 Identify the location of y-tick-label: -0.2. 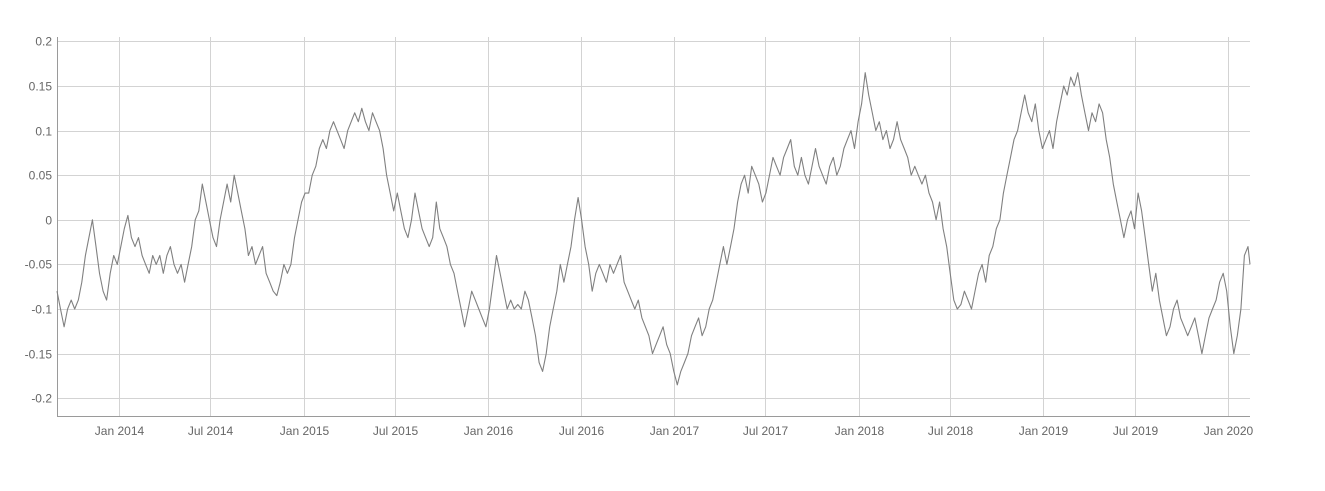
(41, 399).